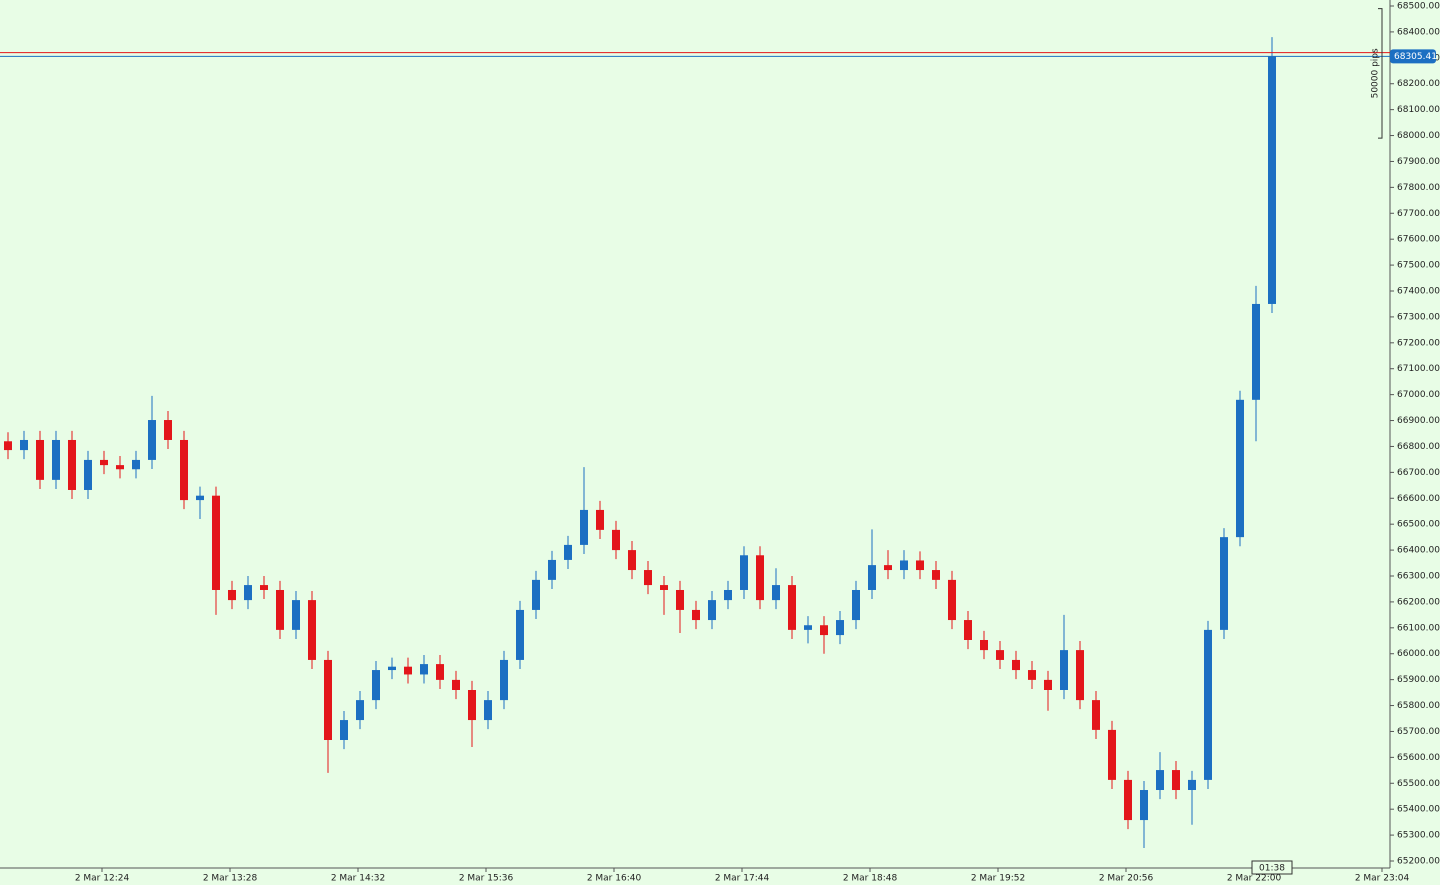 This screenshot has width=1440, height=885. I want to click on y-tick-label: 66200.00, so click(1418, 602).